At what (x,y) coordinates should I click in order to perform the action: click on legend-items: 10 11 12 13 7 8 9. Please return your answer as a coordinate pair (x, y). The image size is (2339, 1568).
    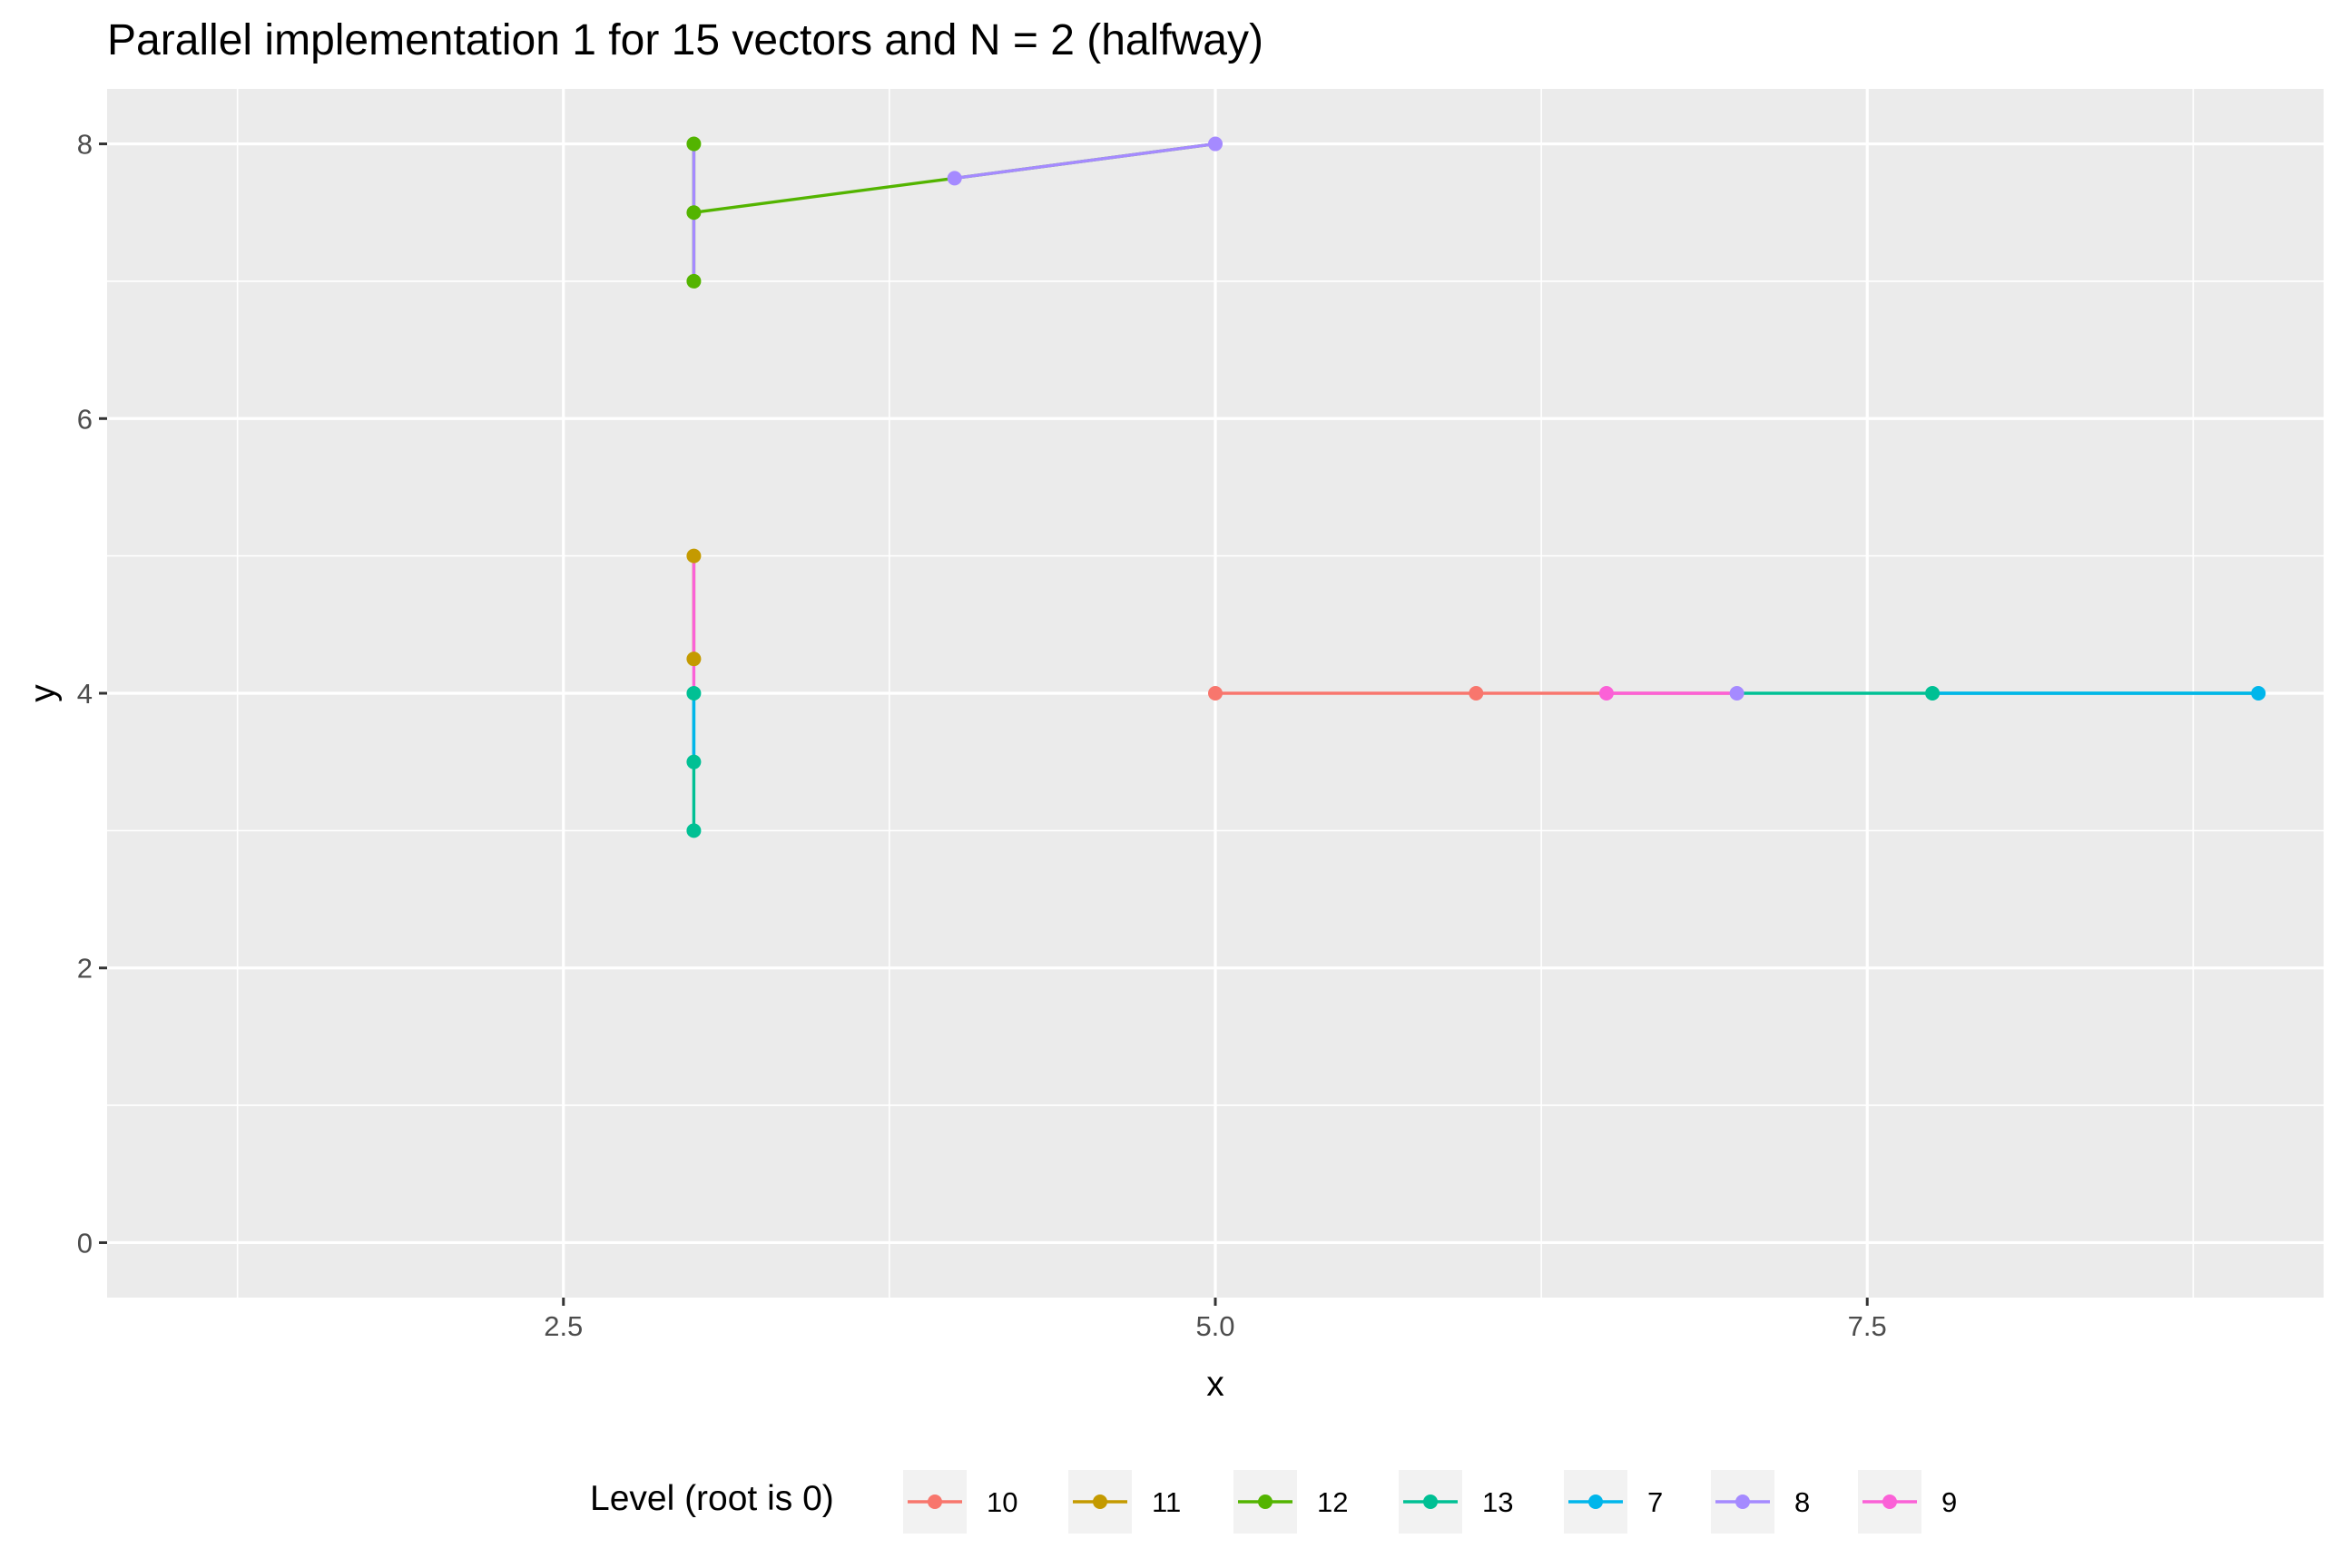
    Looking at the image, I should click on (1430, 1502).